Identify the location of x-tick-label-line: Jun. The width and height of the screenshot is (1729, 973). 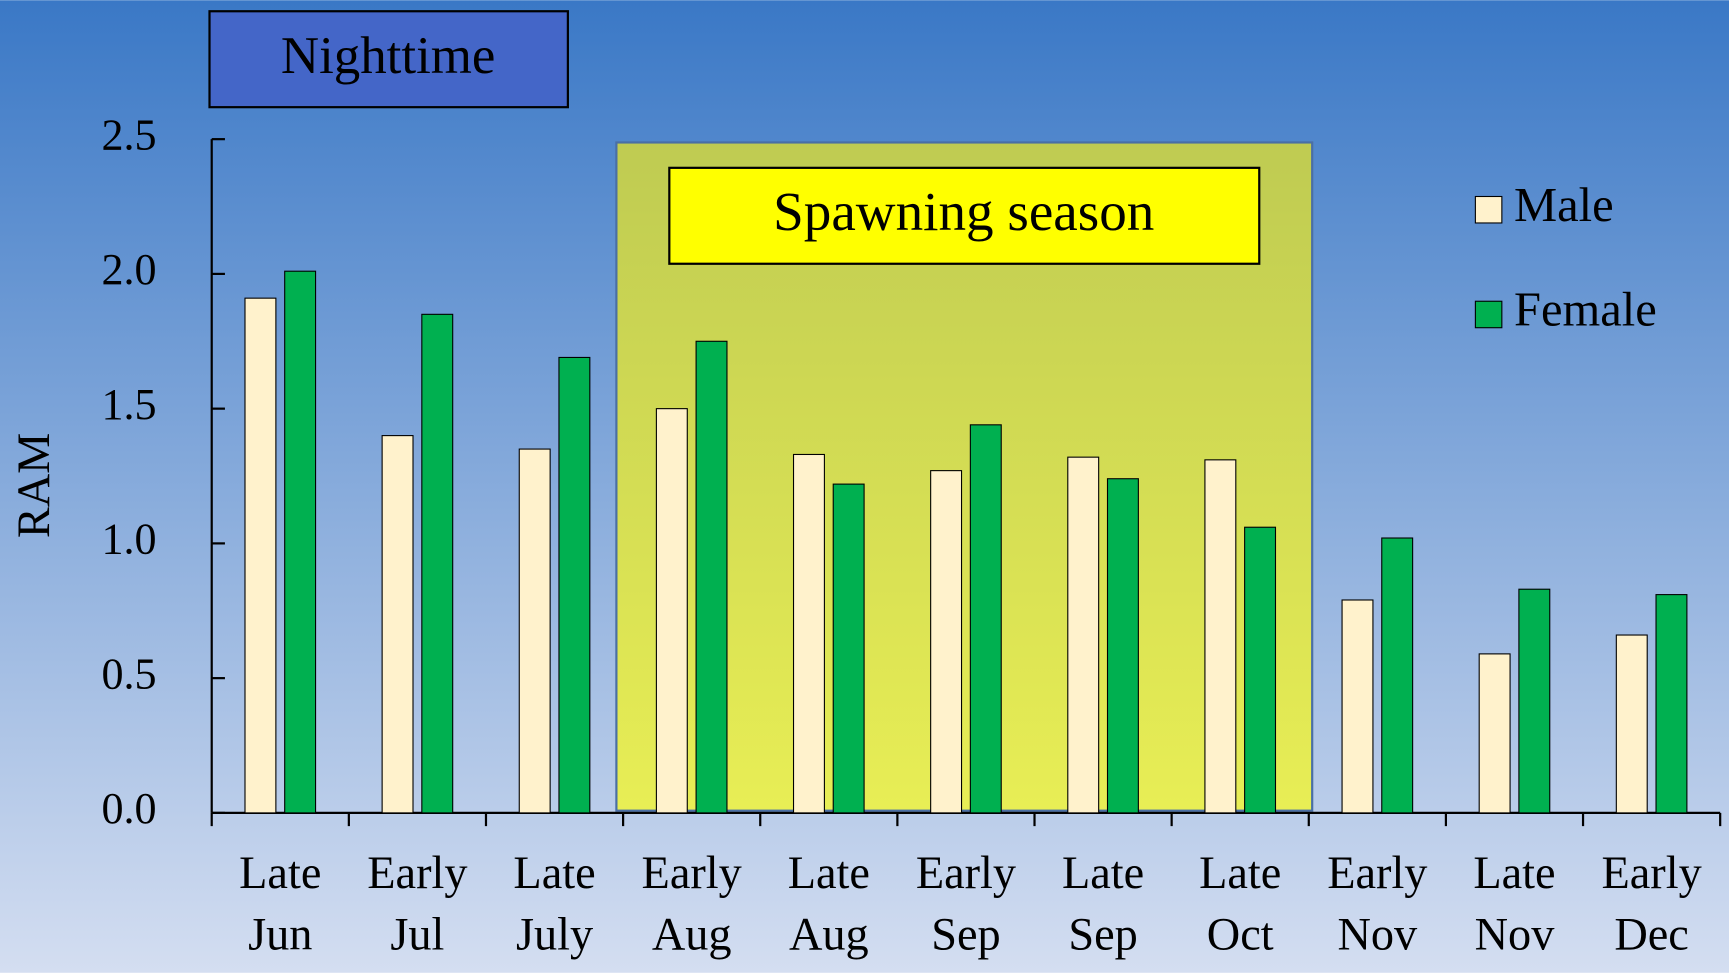
(280, 934).